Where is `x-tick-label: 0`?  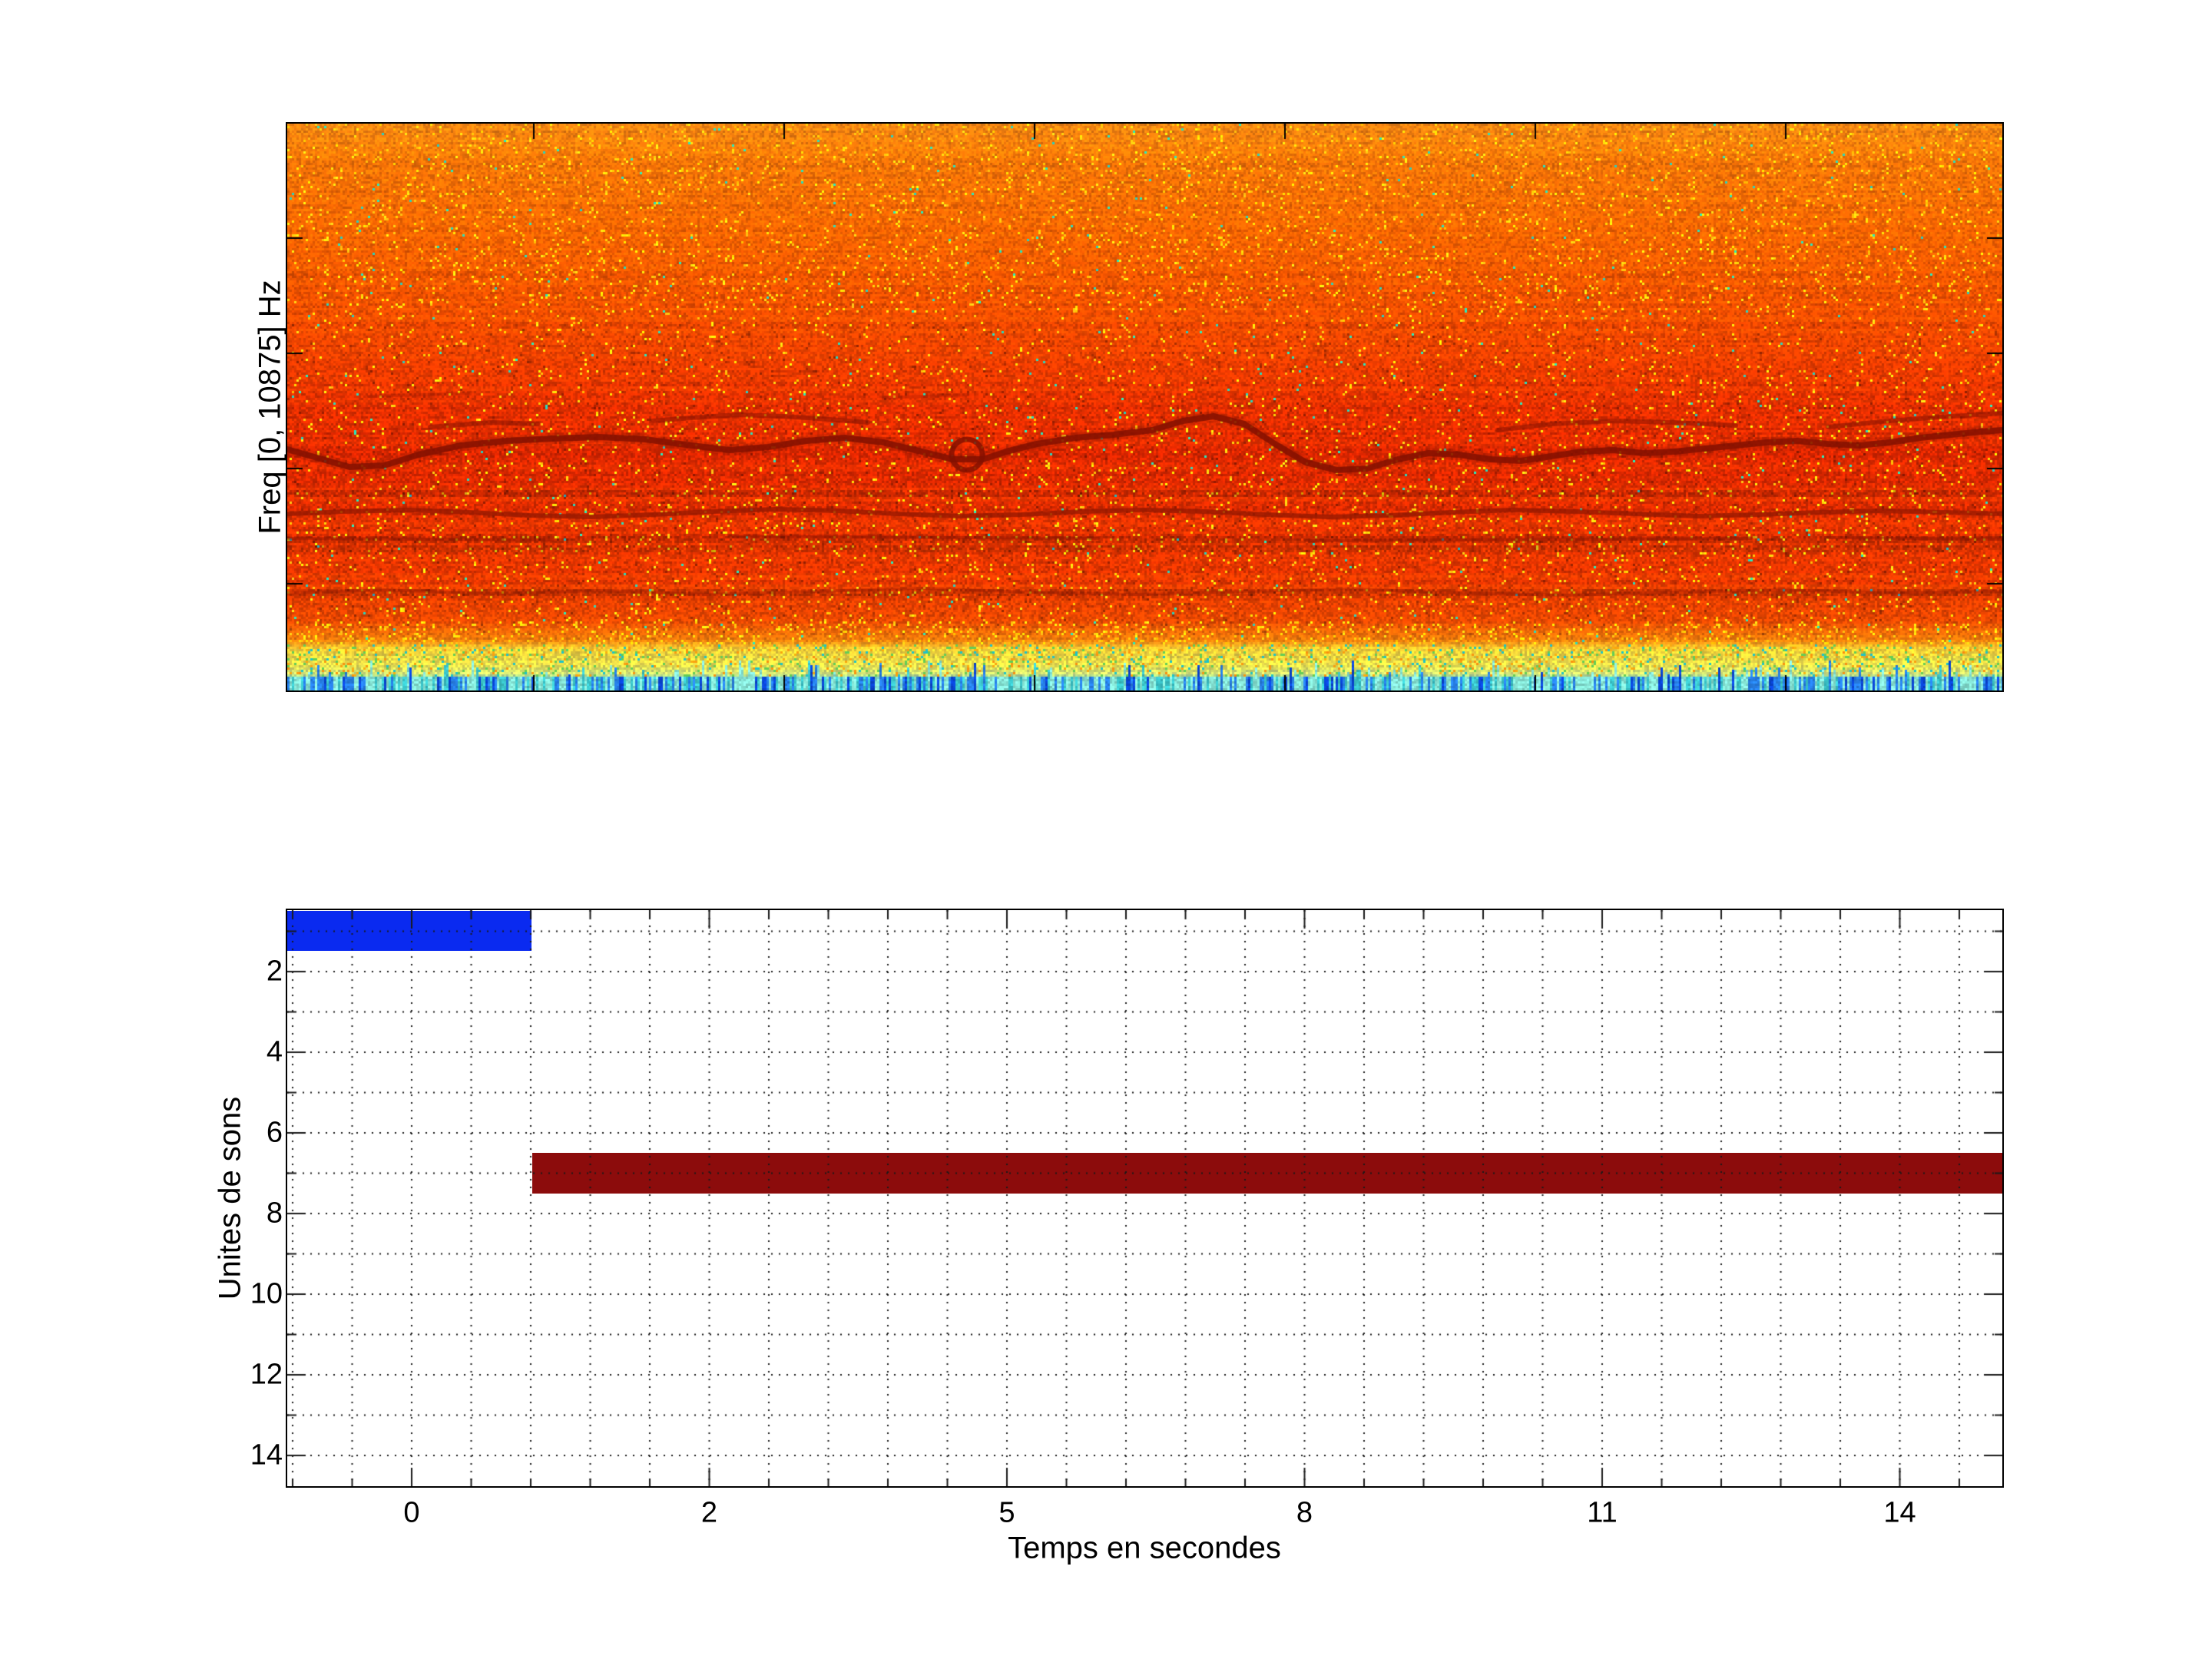 x-tick-label: 0 is located at coordinates (411, 1512).